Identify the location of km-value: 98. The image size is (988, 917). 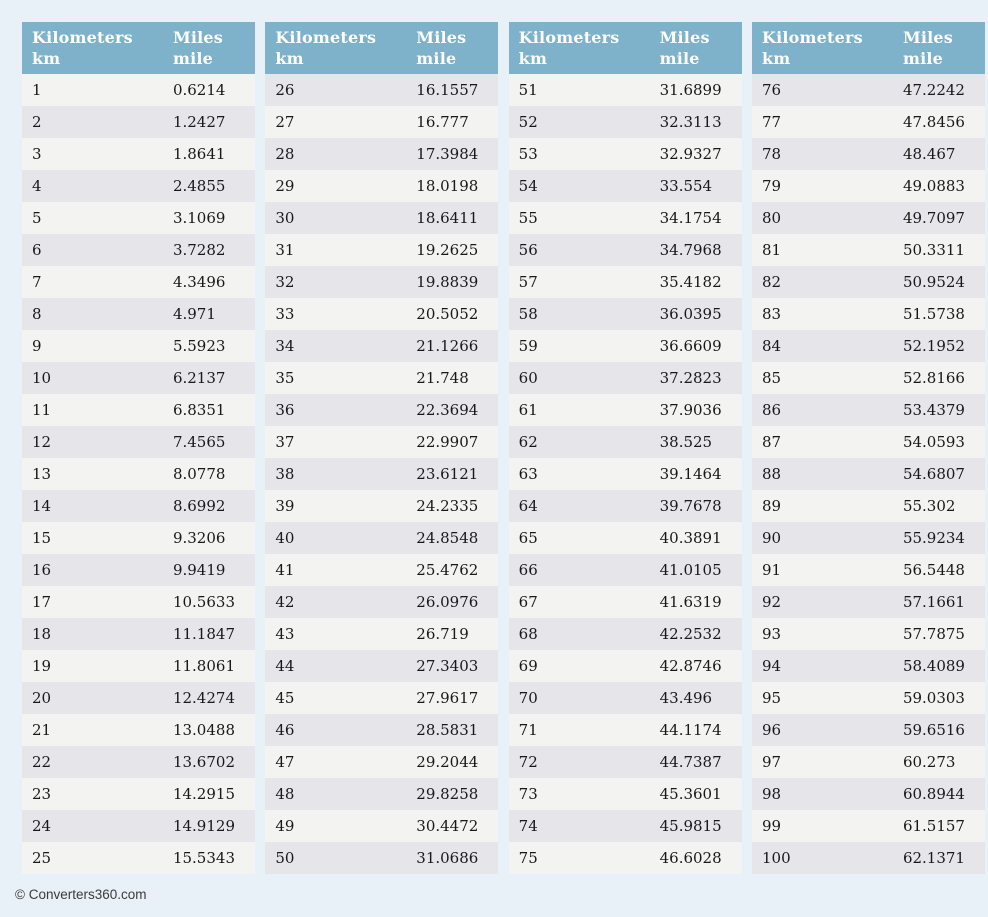
(771, 794).